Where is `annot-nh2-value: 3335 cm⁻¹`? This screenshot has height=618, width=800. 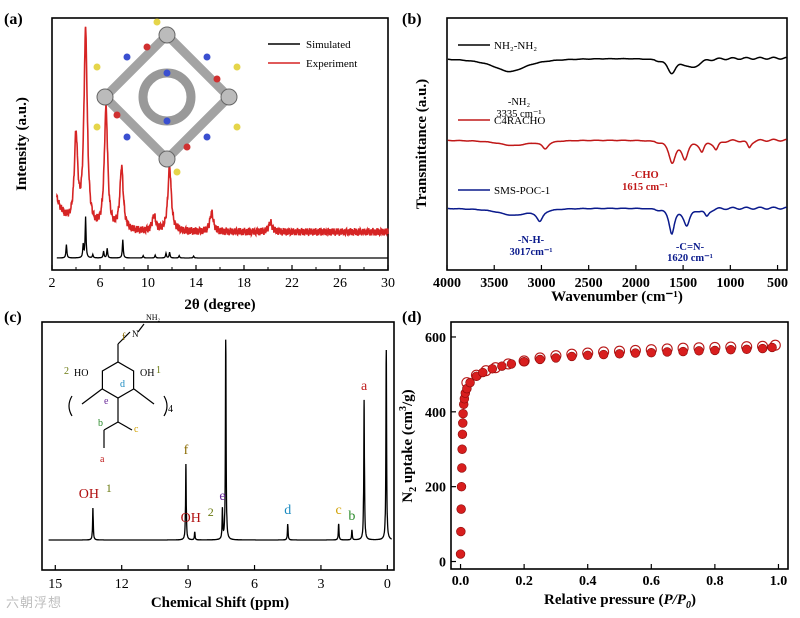 annot-nh2-value: 3335 cm⁻¹ is located at coordinates (518, 114).